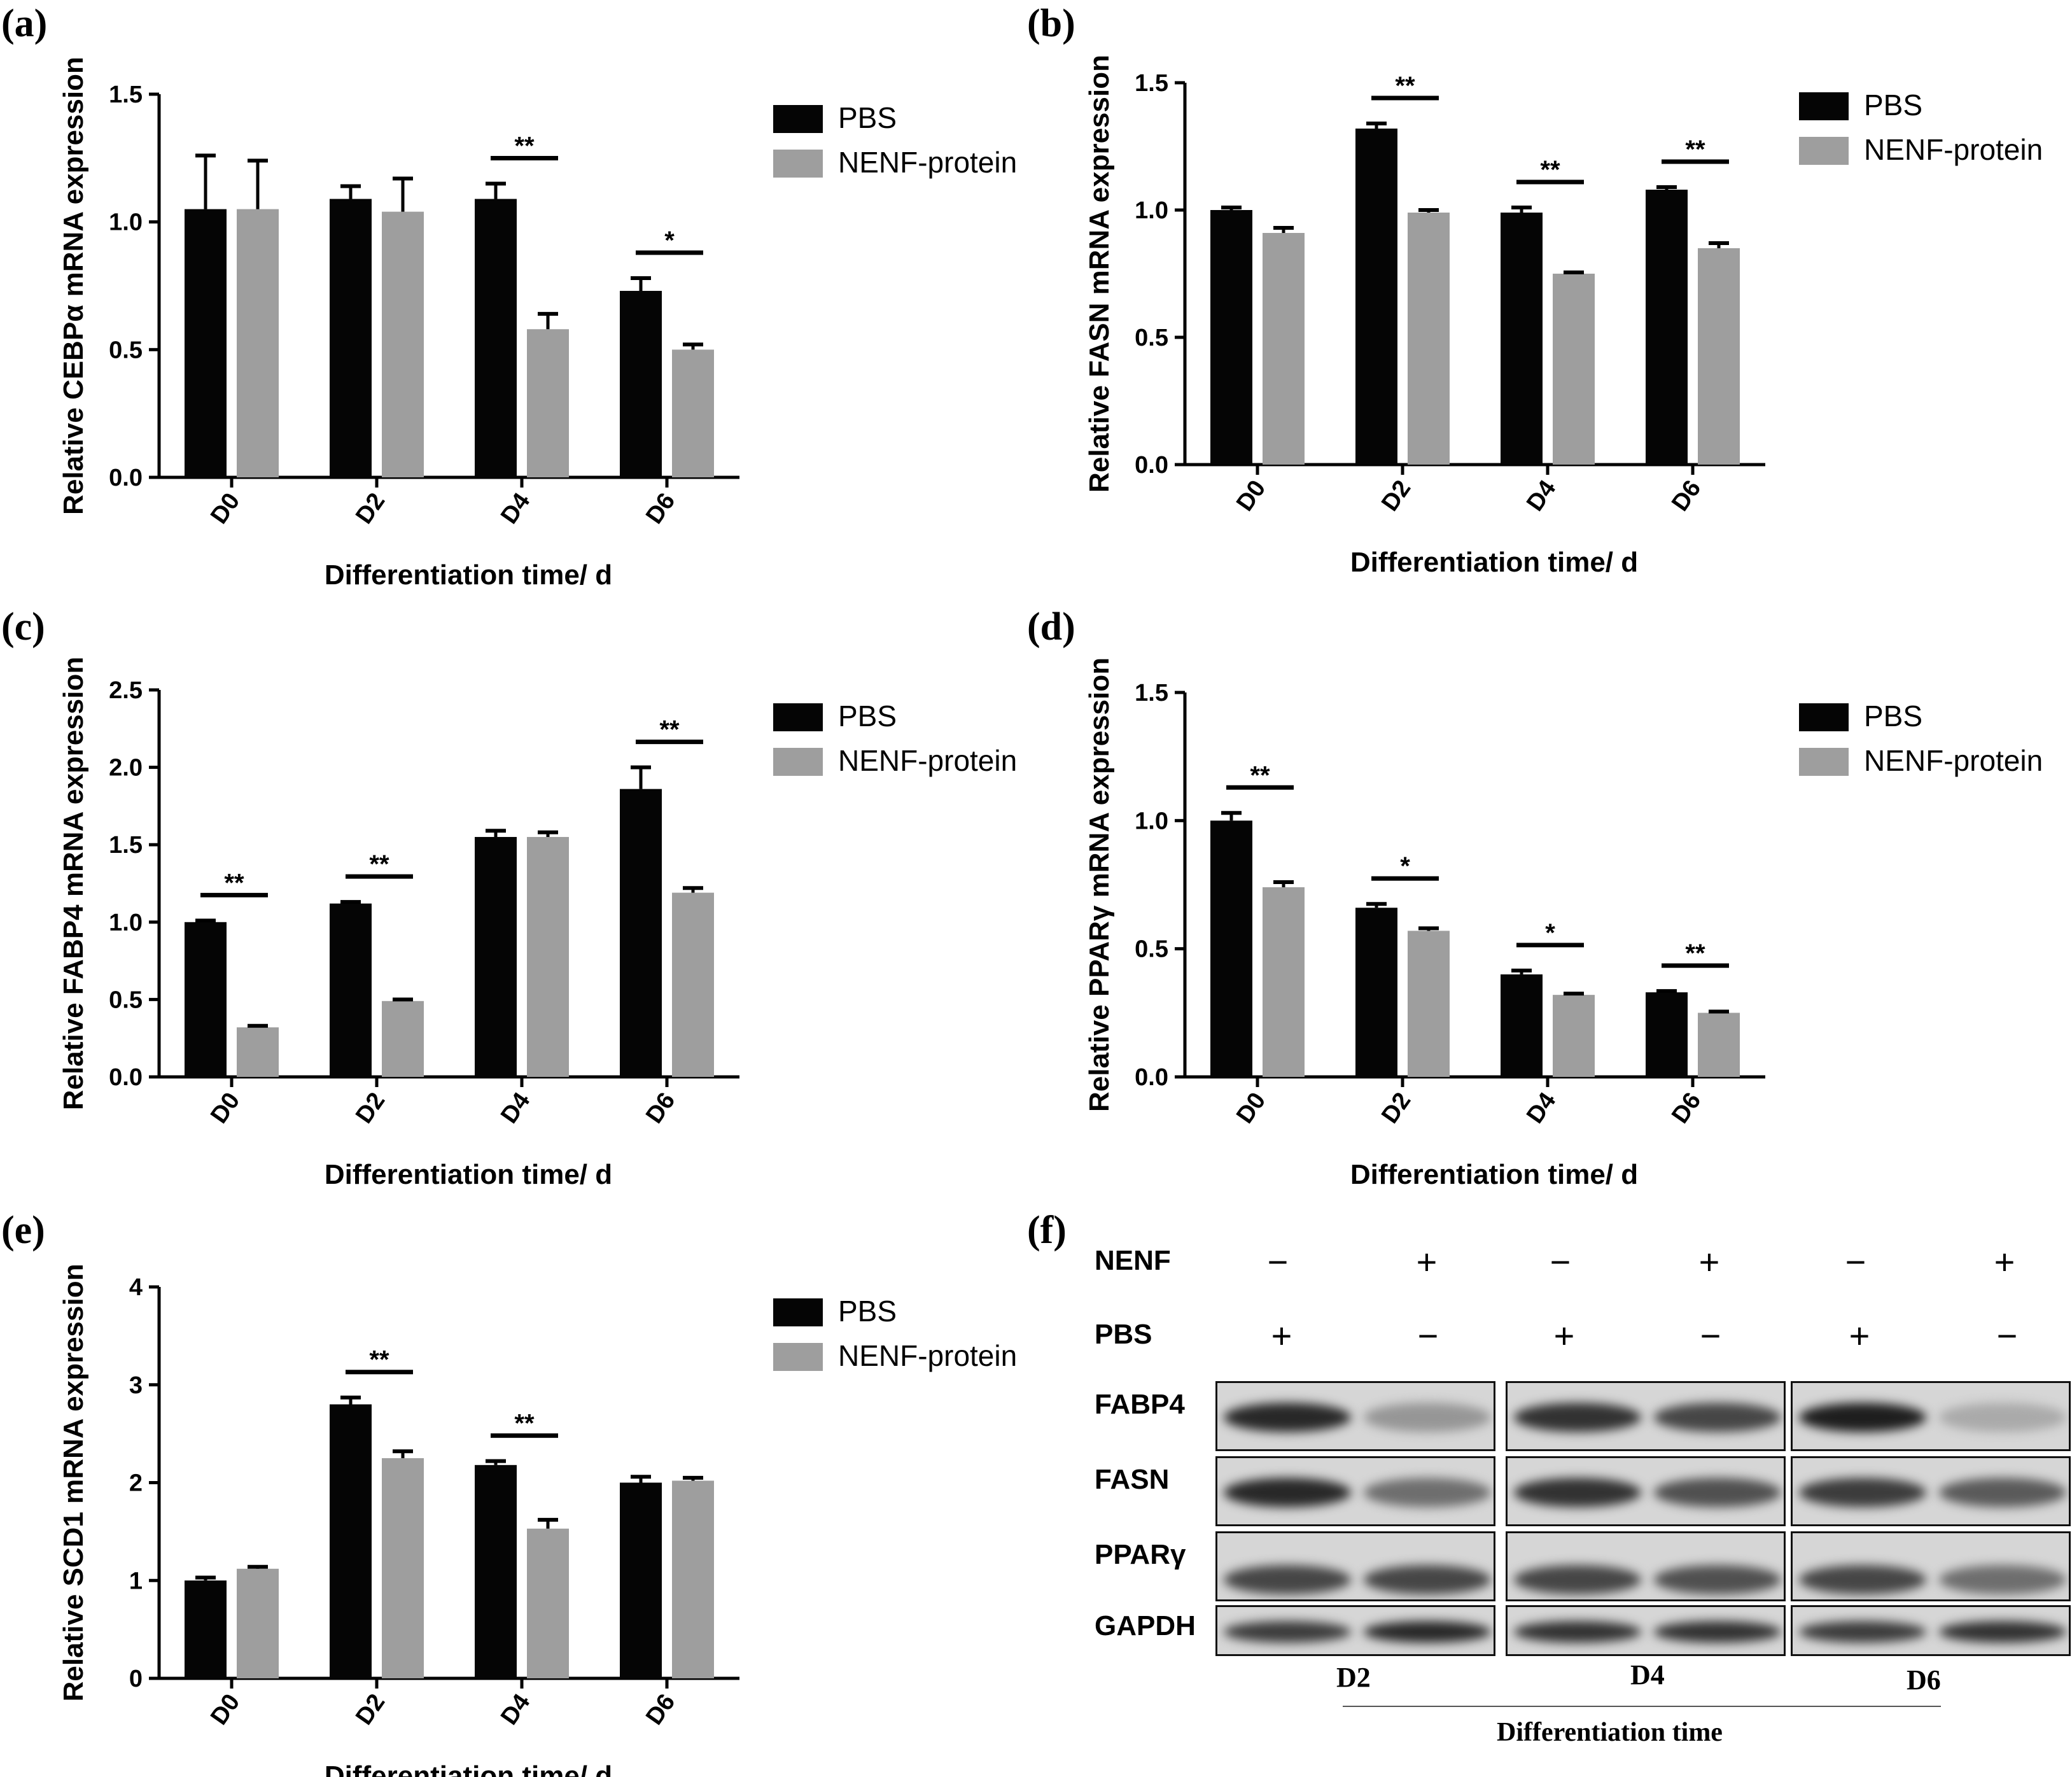 Image resolution: width=2072 pixels, height=1777 pixels. What do you see at coordinates (73, 883) in the screenshot?
I see `y-axis-label: Relative FABP4 mRNA expression` at bounding box center [73, 883].